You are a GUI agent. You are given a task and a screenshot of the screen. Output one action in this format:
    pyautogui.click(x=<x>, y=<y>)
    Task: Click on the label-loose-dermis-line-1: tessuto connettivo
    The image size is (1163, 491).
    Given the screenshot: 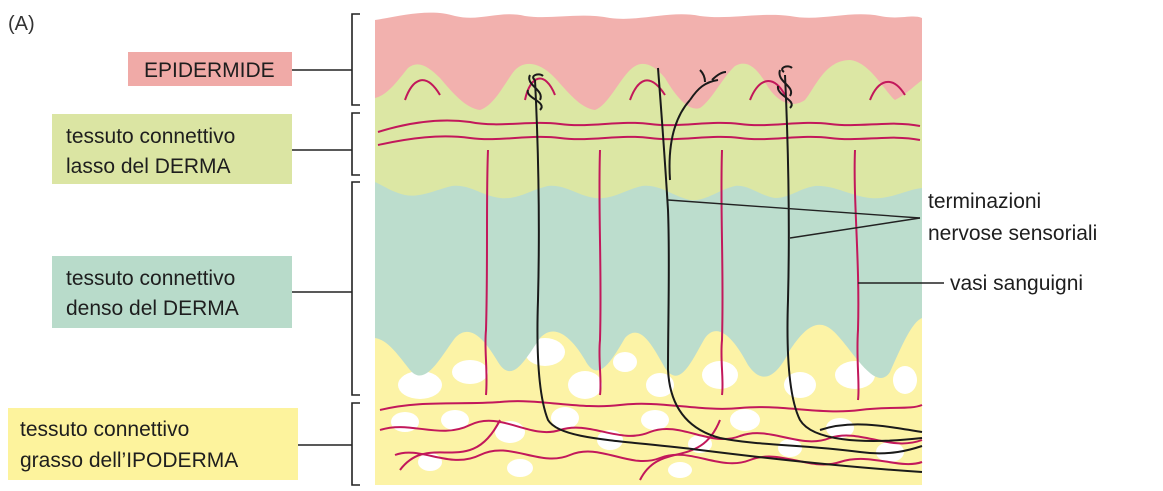 What is the action you would take?
    pyautogui.click(x=150, y=136)
    